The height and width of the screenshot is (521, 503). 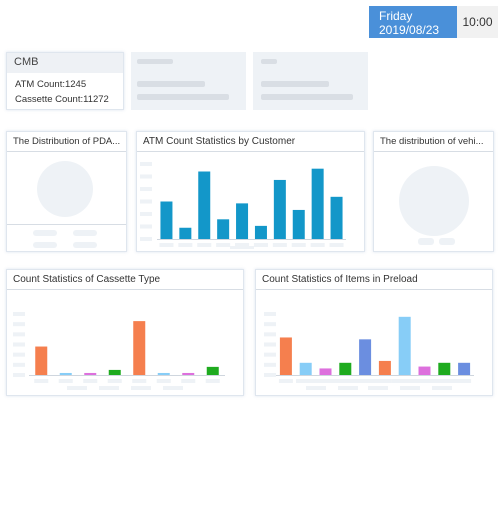 What do you see at coordinates (396, 16) in the screenshot?
I see `day-label: Friday` at bounding box center [396, 16].